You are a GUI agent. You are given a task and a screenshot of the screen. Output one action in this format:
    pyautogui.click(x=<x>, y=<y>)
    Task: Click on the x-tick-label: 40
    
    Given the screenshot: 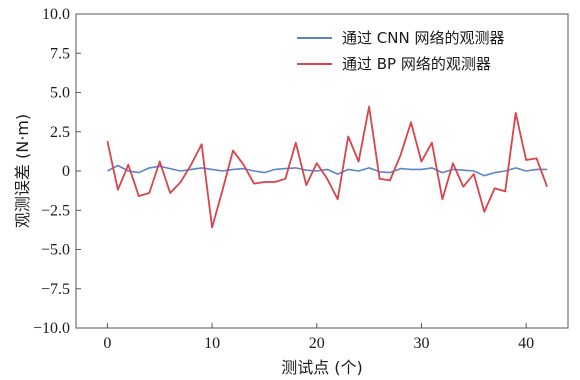 What is the action you would take?
    pyautogui.click(x=526, y=343)
    